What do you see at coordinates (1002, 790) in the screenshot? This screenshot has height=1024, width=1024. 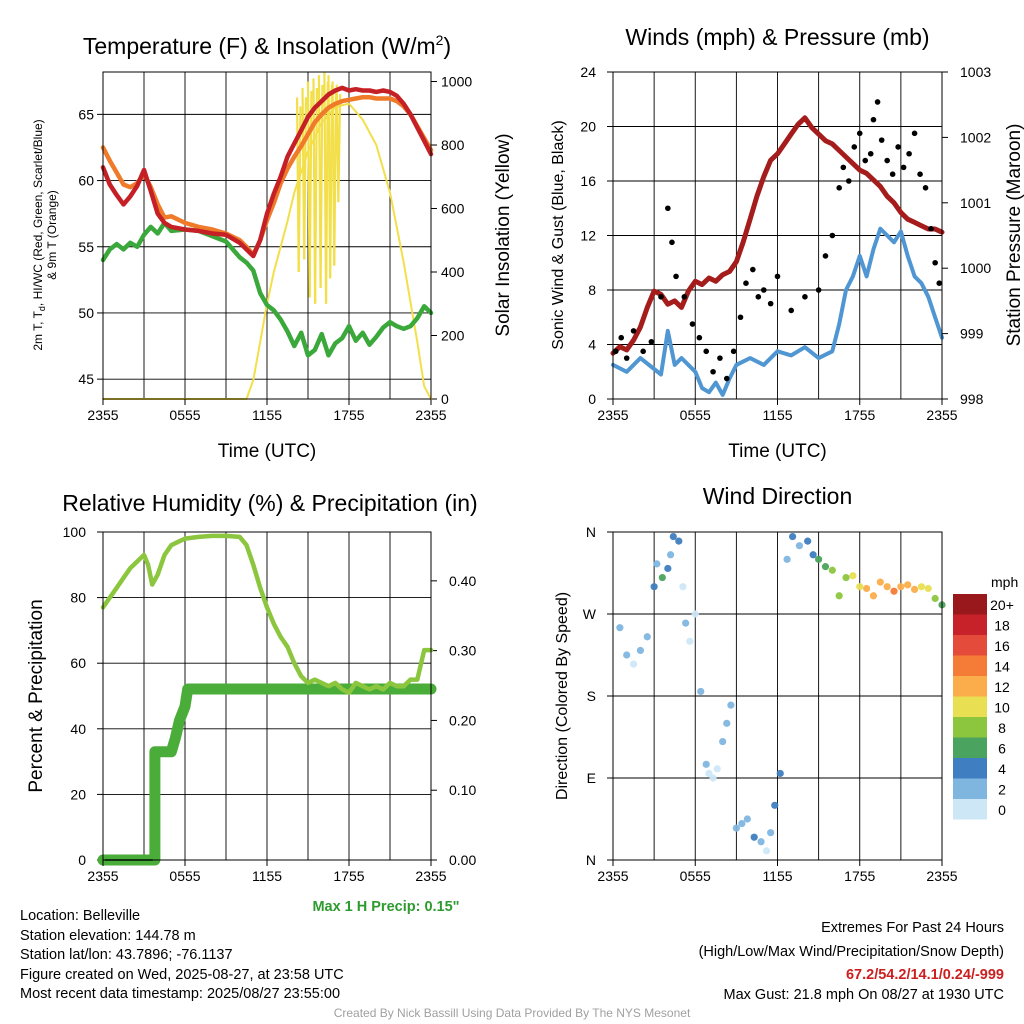 I see `legend-label: 2` at bounding box center [1002, 790].